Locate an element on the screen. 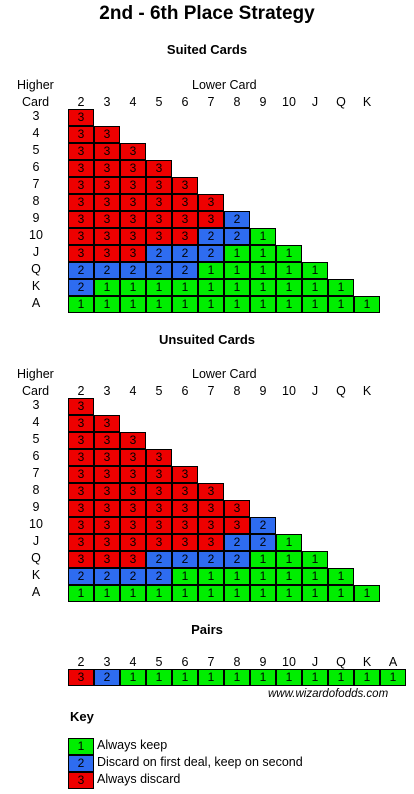 The width and height of the screenshot is (414, 794). key-label: Discard on first deal, keep on second is located at coordinates (200, 762).